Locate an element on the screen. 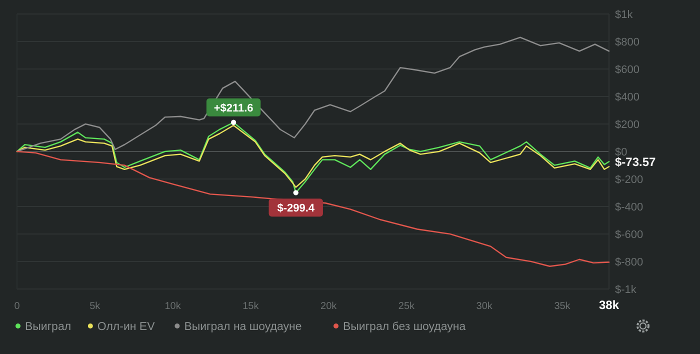  legend-label: Выиграл без шоудауна is located at coordinates (404, 327).